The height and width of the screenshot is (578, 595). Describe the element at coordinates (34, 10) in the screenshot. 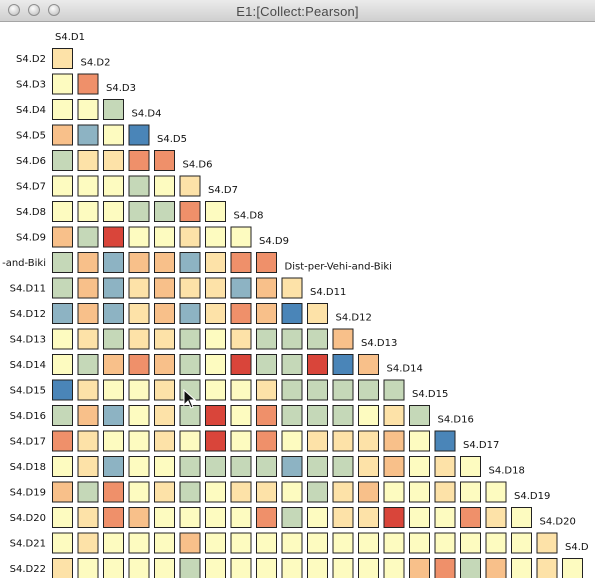

I see `minimize-window-button` at that location.